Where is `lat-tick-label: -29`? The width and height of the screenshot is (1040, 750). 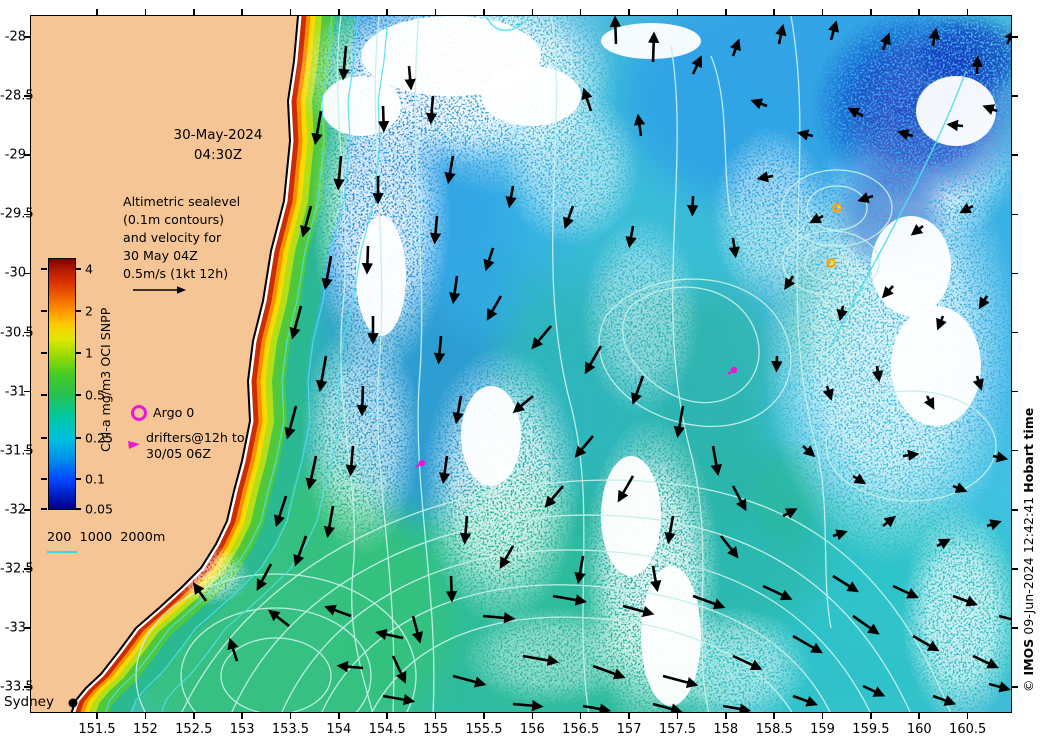
lat-tick-label: -29 is located at coordinates (15, 155).